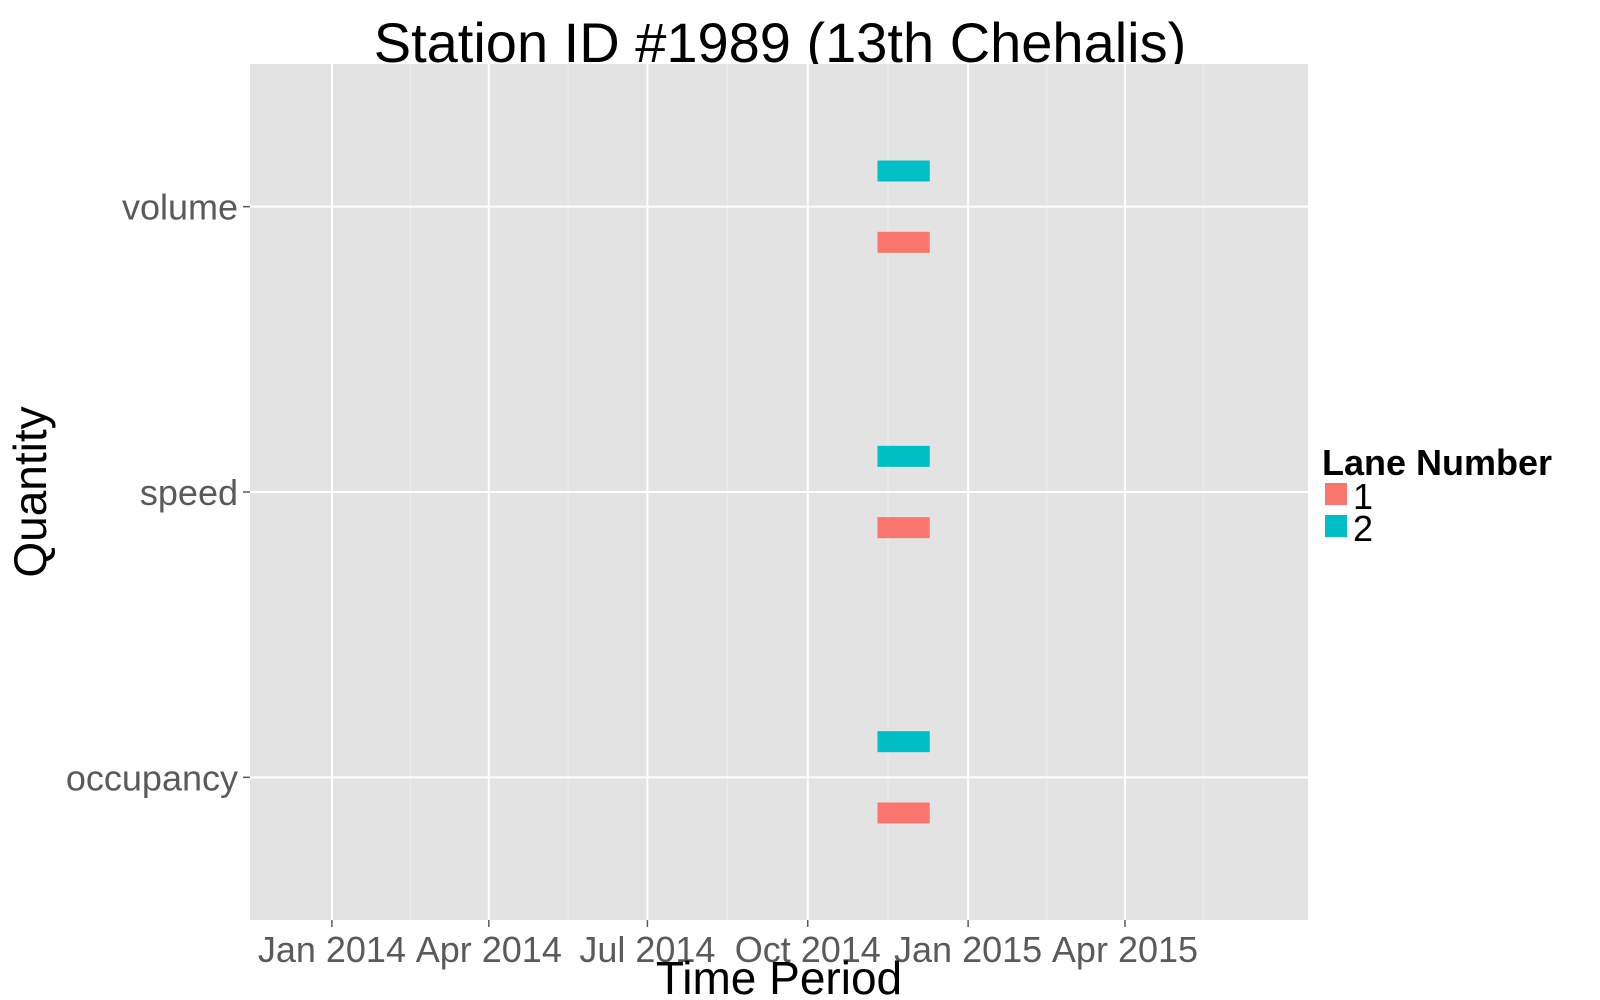  I want to click on bar-lane-2-volume, so click(903, 171).